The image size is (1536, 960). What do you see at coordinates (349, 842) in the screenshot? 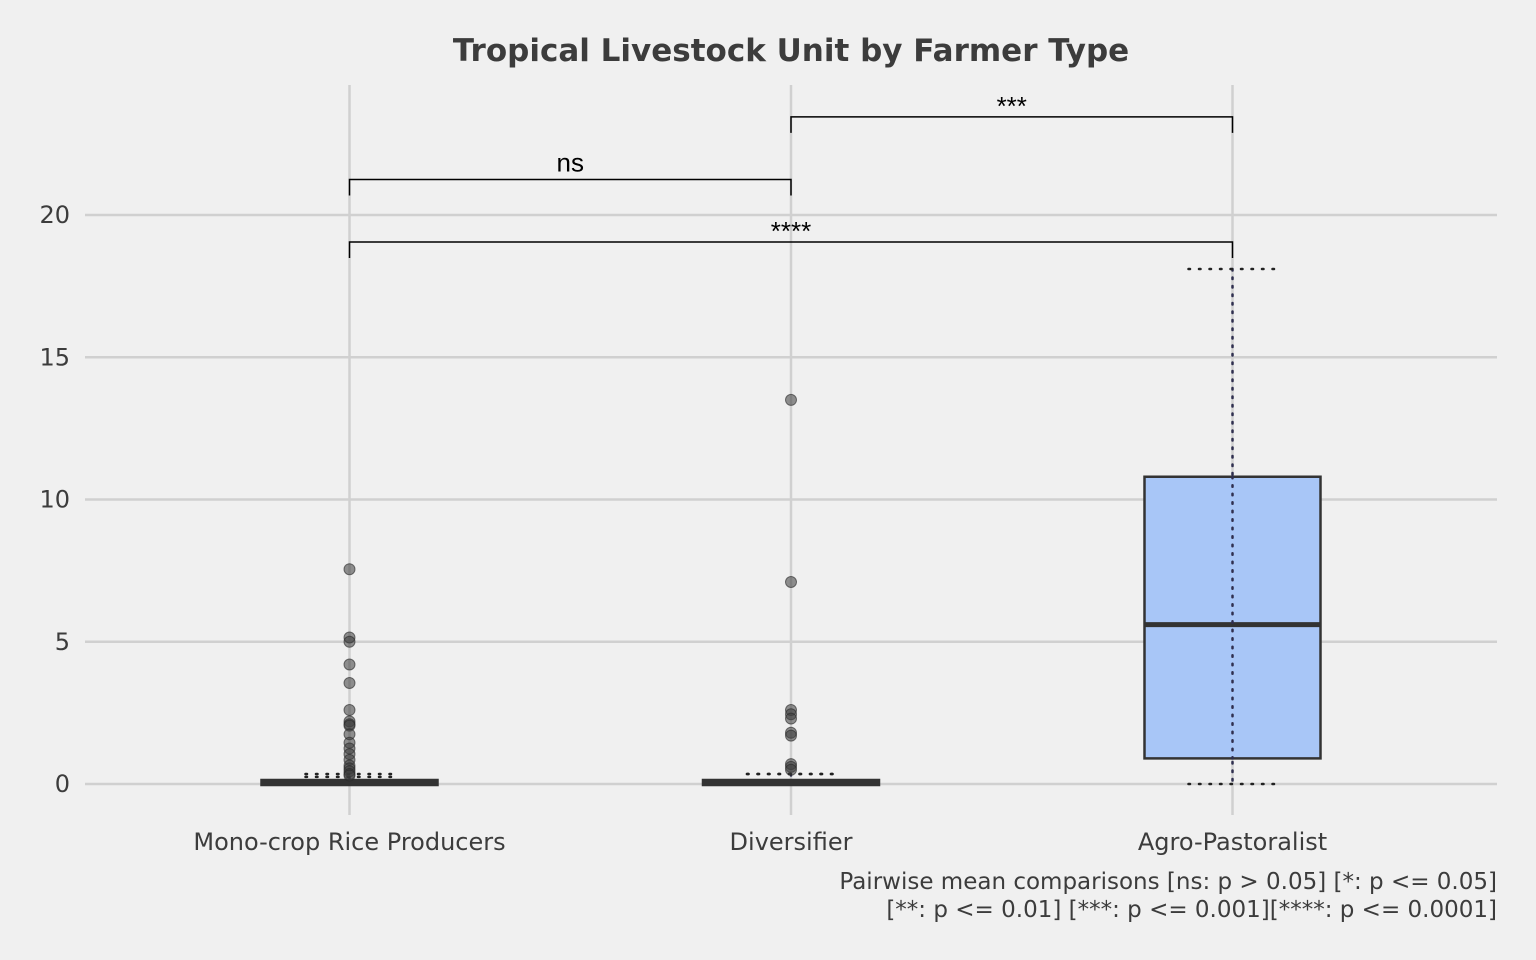
I see `x-tick-label: Mono-crop Rice Producers` at bounding box center [349, 842].